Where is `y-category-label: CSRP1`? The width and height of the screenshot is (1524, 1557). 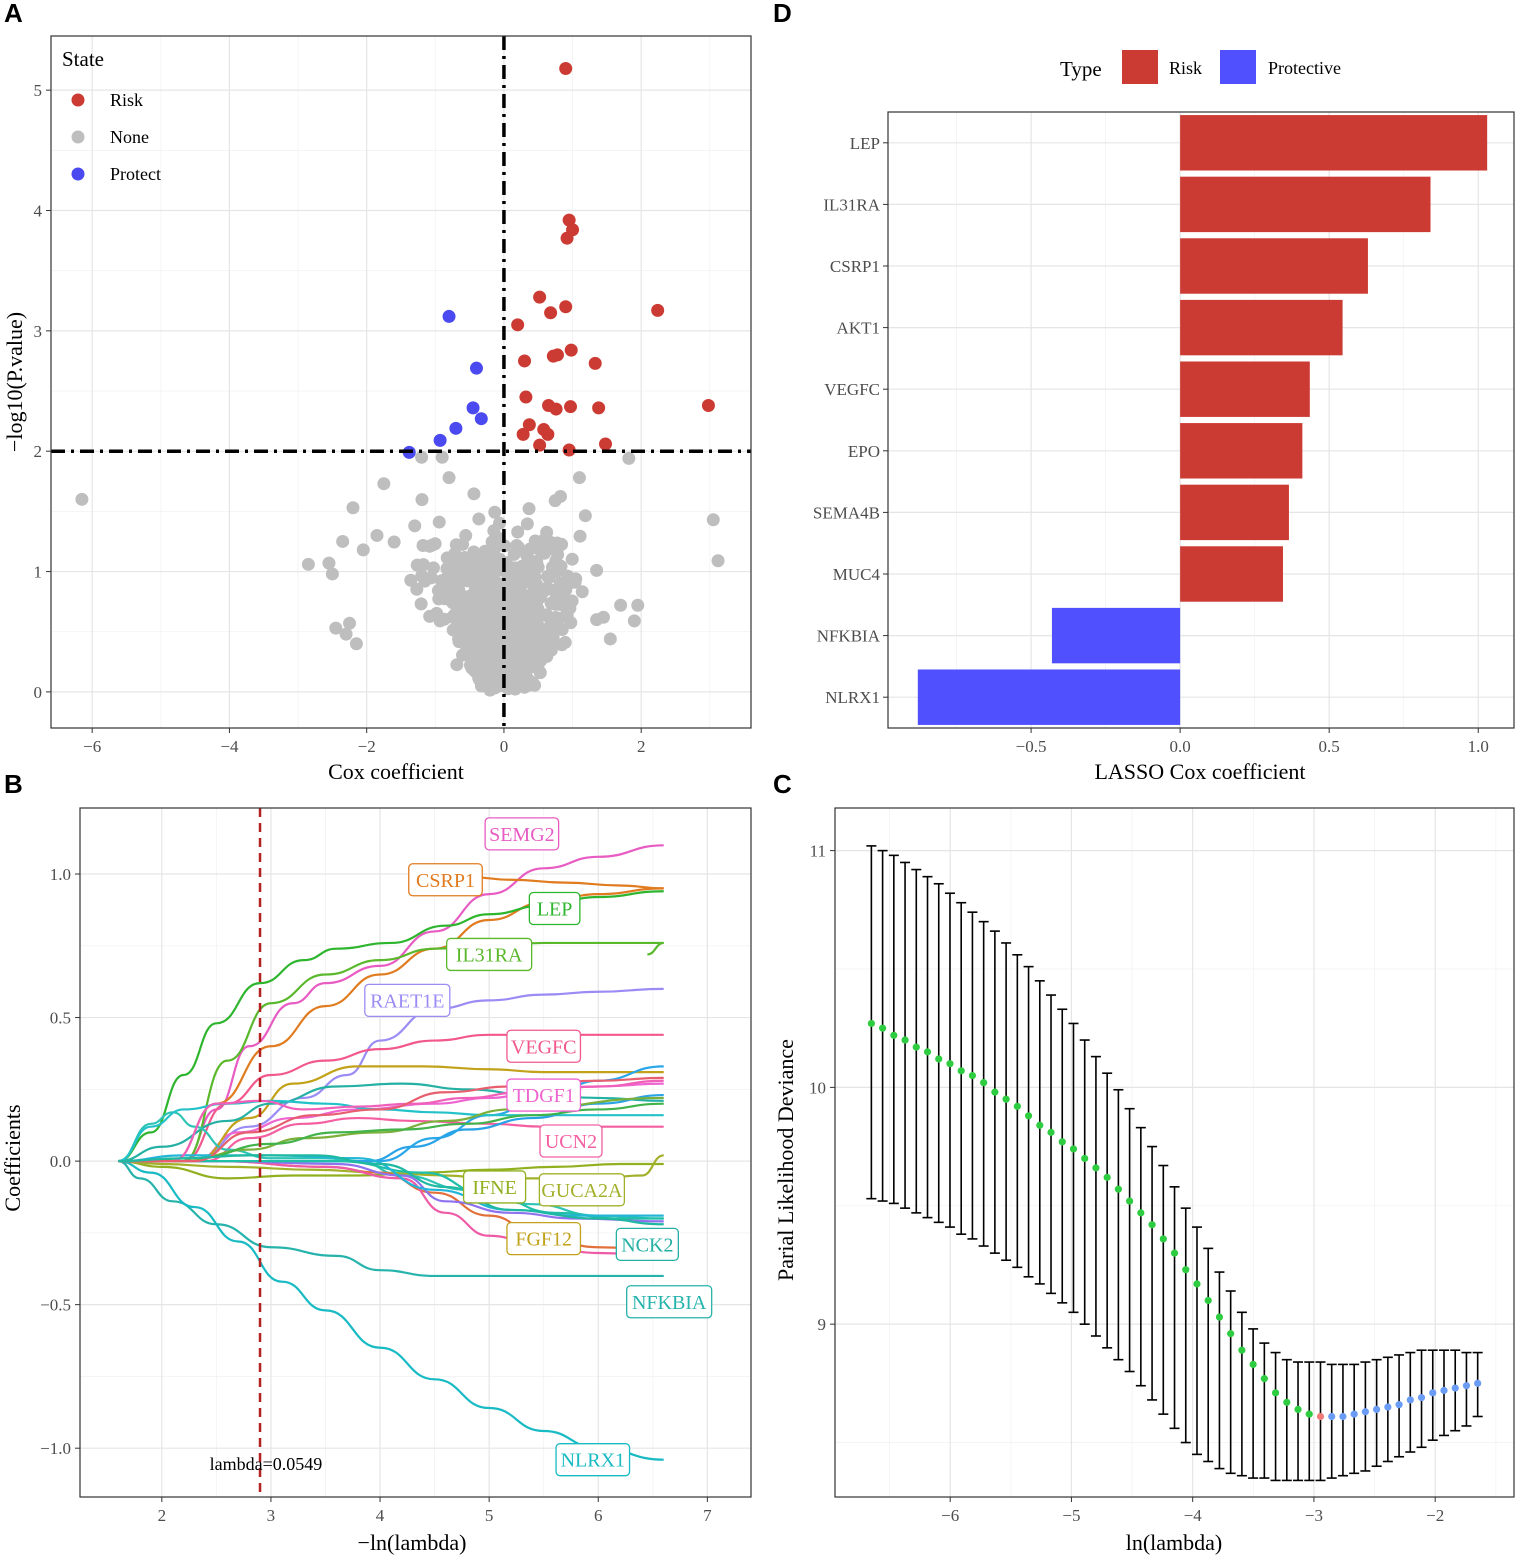 y-category-label: CSRP1 is located at coordinates (855, 266).